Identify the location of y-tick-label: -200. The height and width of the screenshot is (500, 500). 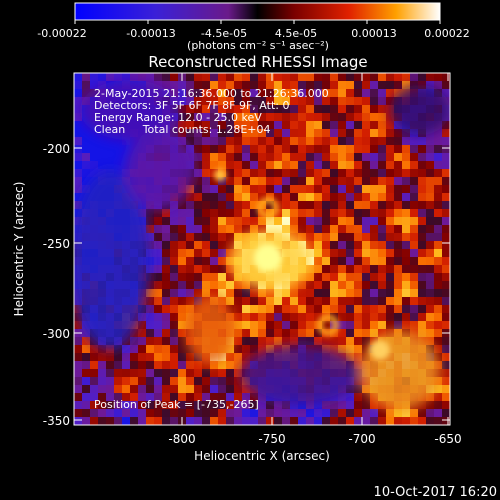
(56, 149).